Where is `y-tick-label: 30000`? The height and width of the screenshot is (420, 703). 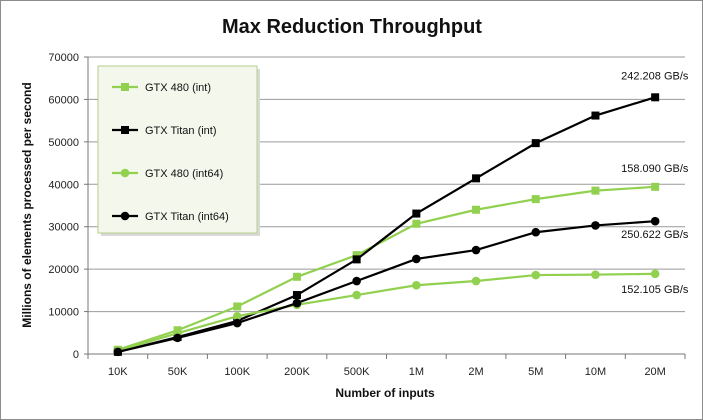
y-tick-label: 30000 is located at coordinates (63, 228).